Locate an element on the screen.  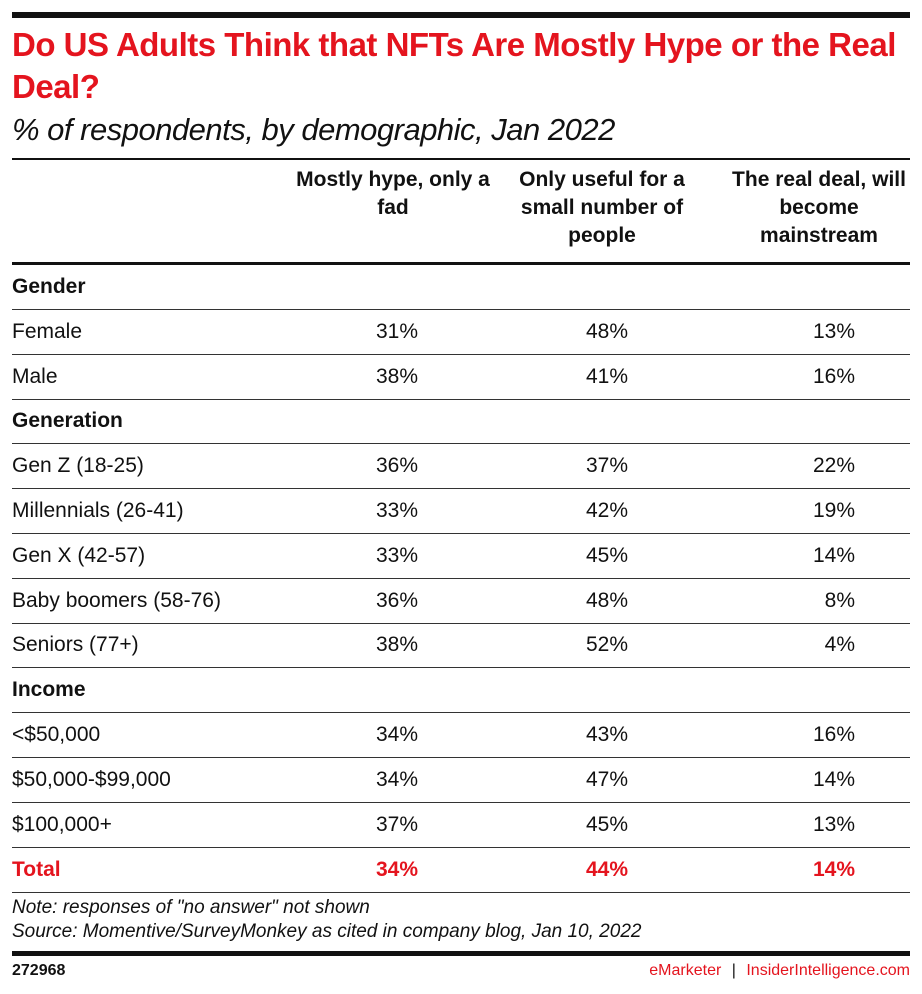
row-label: Gen Z (18-25) is located at coordinates (78, 466).